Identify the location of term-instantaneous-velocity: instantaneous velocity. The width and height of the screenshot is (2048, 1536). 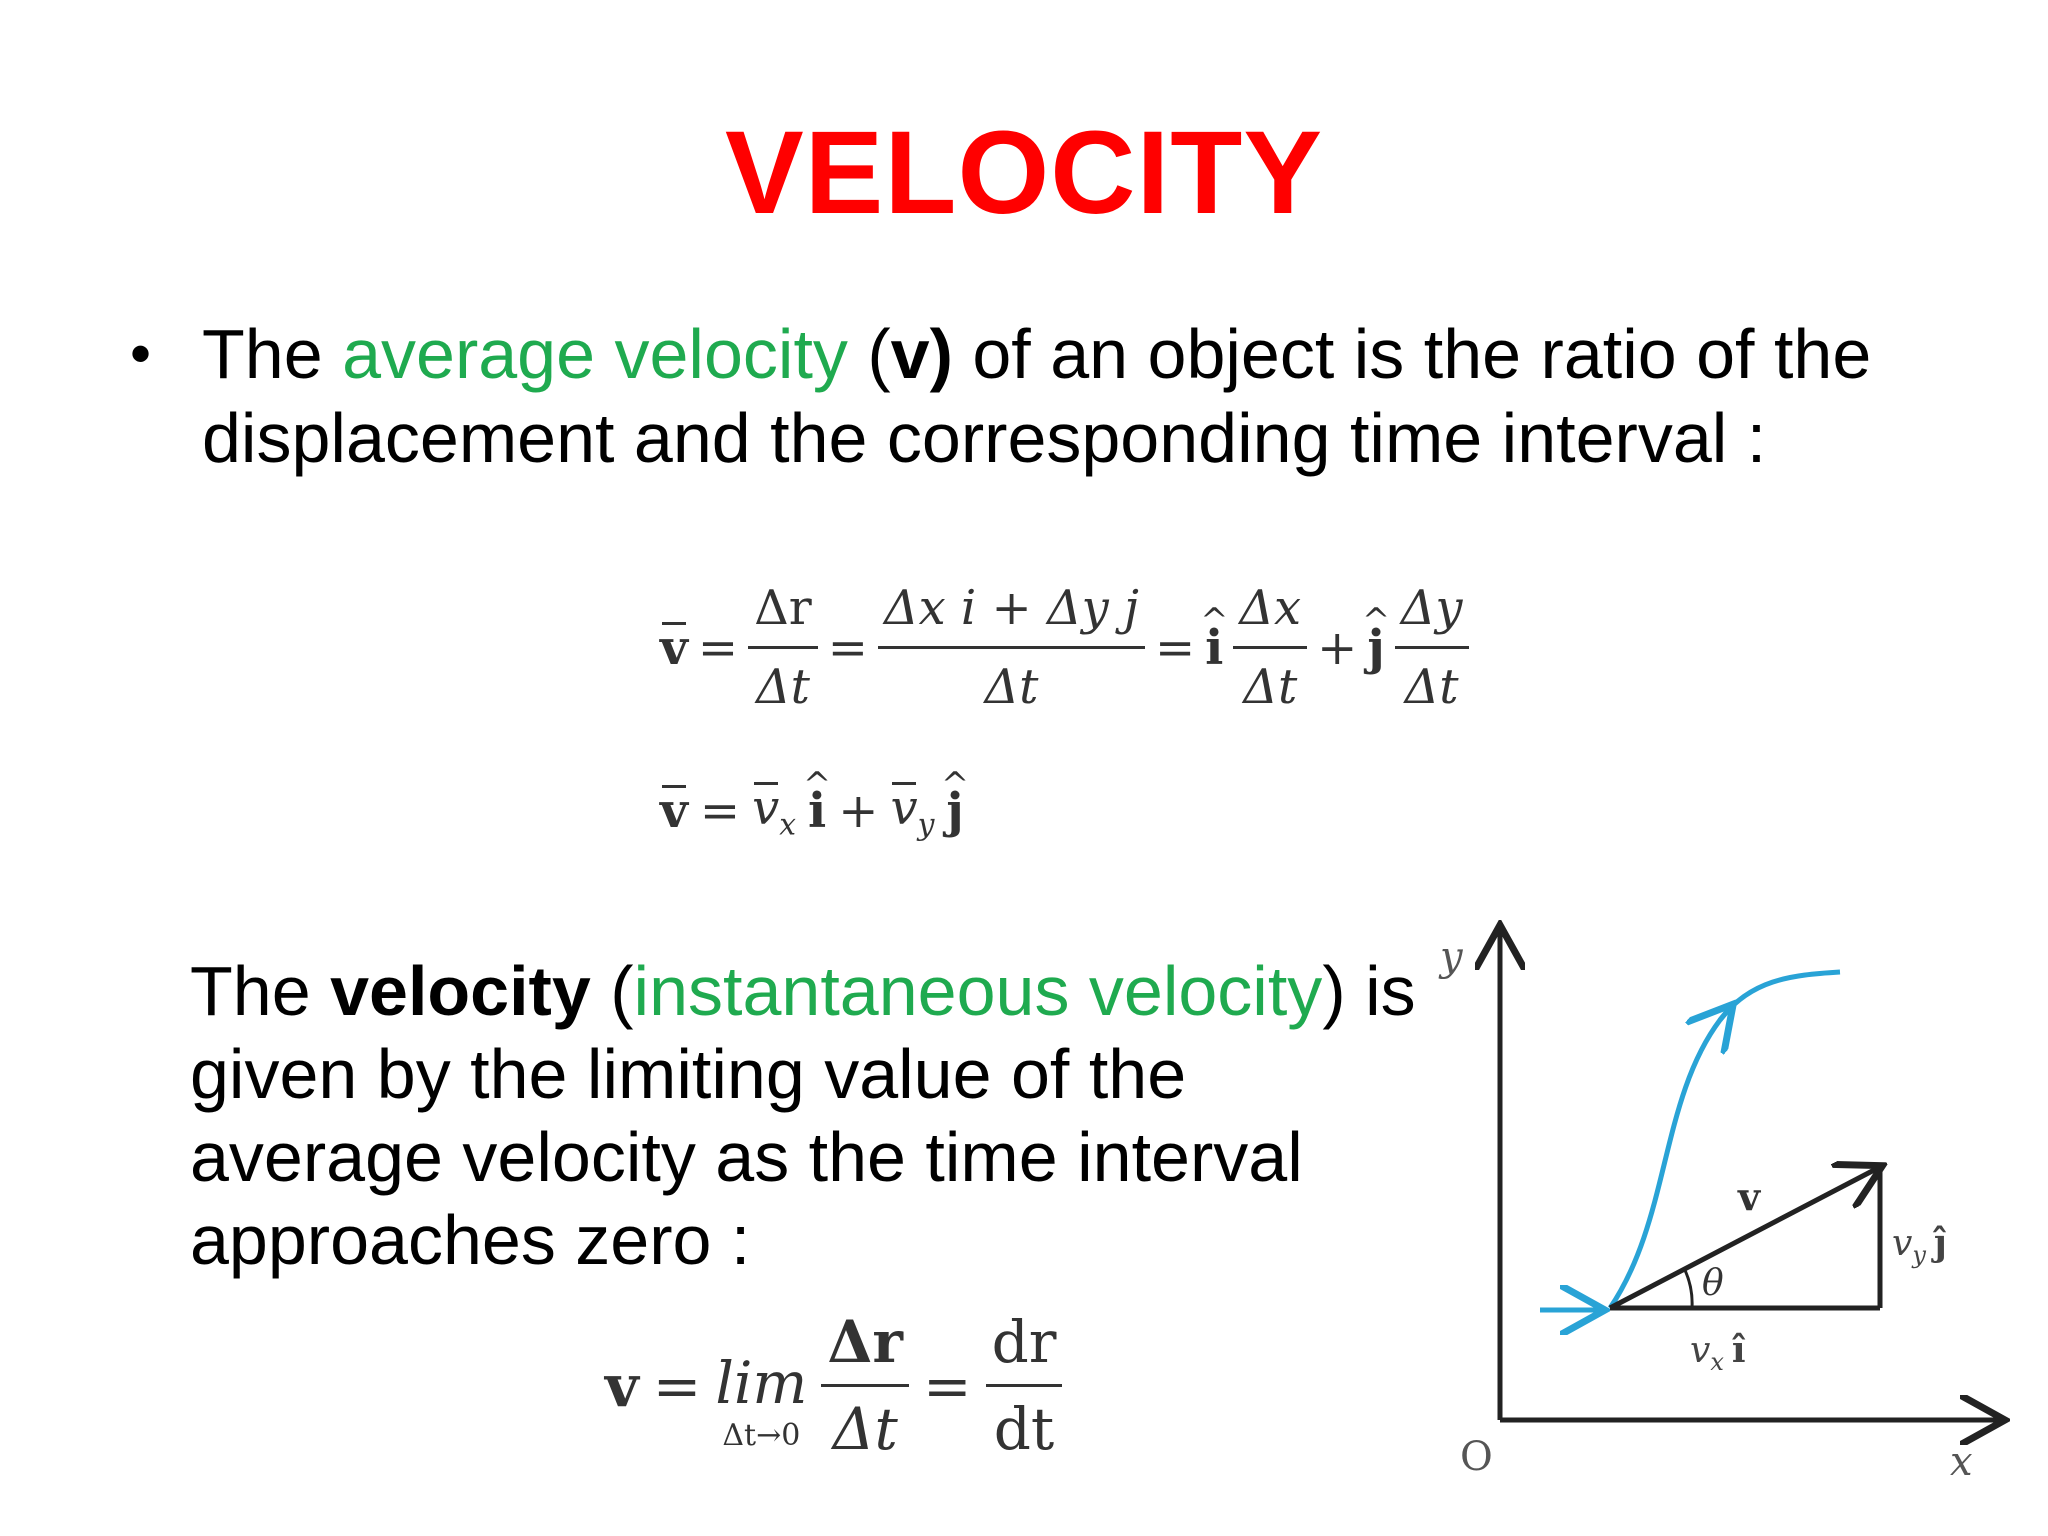
(978, 991).